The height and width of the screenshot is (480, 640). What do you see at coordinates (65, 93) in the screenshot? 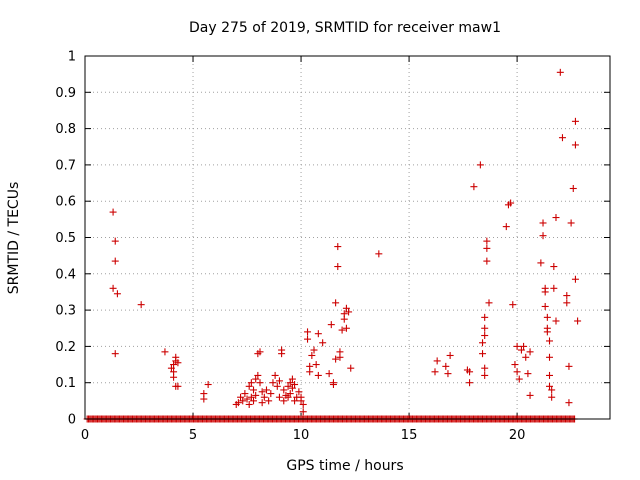
I see `y-tick-label: 0.9` at bounding box center [65, 93].